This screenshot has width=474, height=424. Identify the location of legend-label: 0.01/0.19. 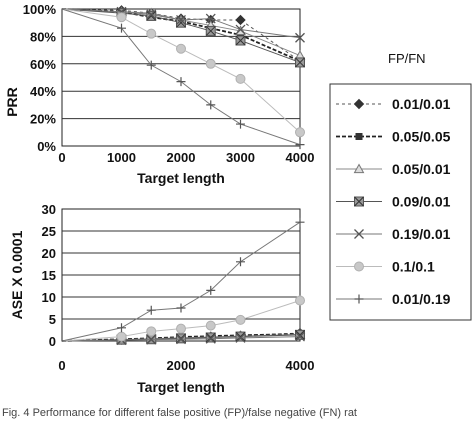
(421, 299).